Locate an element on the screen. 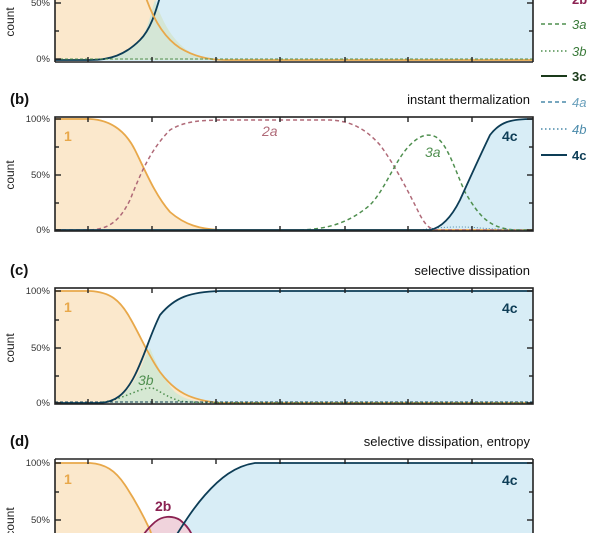 The image size is (600, 533). panel-d-curve-4c is located at coordinates (354, 497).